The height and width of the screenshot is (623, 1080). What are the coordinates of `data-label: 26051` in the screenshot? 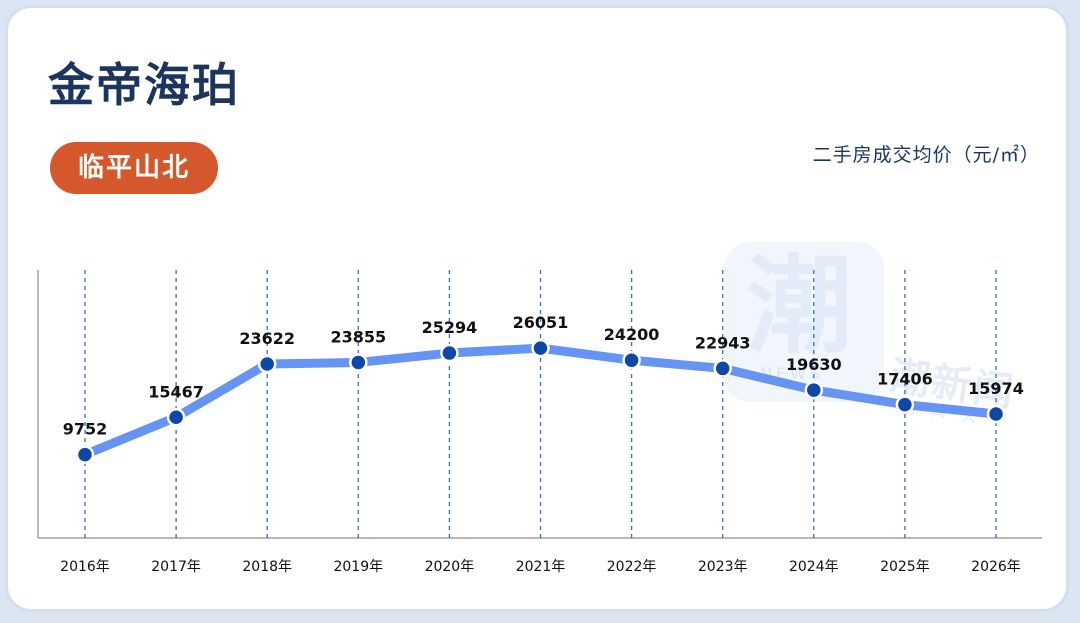 It's located at (541, 322).